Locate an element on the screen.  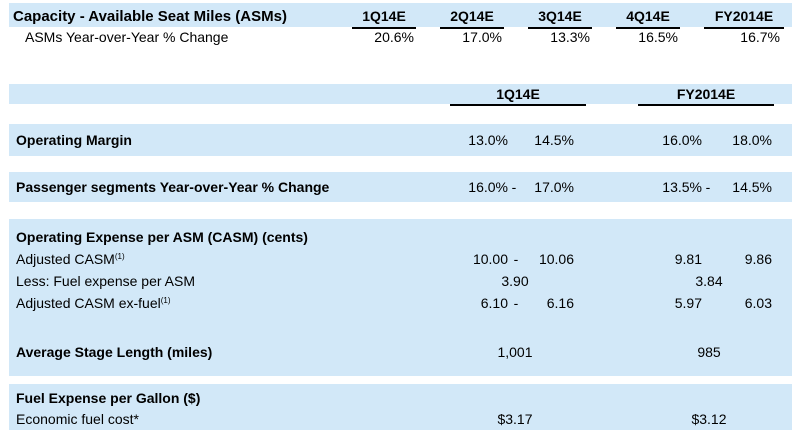
operating-margin-band is located at coordinates (400, 140).